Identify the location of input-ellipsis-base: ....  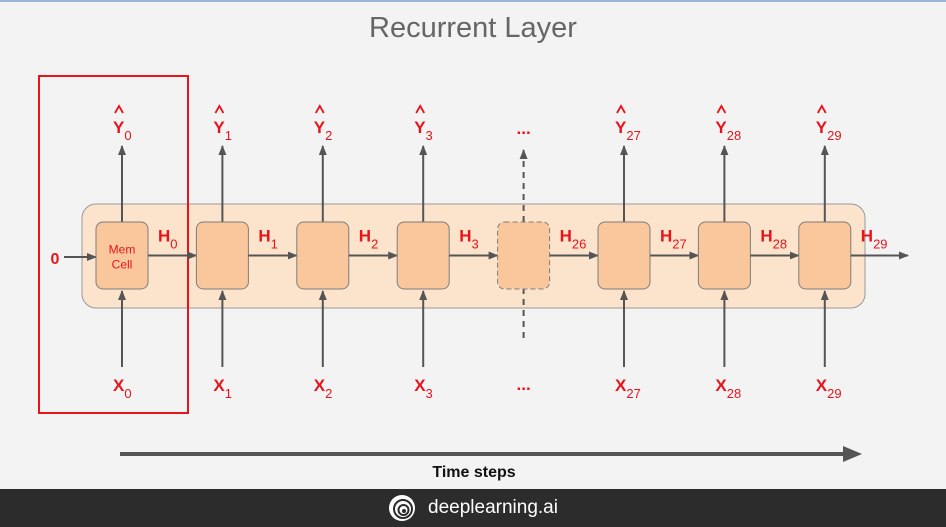
(524, 384).